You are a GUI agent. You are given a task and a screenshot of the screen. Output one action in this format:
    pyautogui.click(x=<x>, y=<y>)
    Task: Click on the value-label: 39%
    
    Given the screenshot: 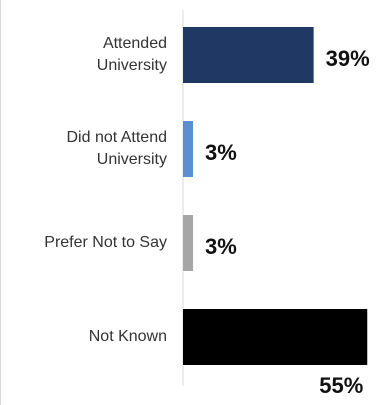 What is the action you would take?
    pyautogui.click(x=347, y=58)
    